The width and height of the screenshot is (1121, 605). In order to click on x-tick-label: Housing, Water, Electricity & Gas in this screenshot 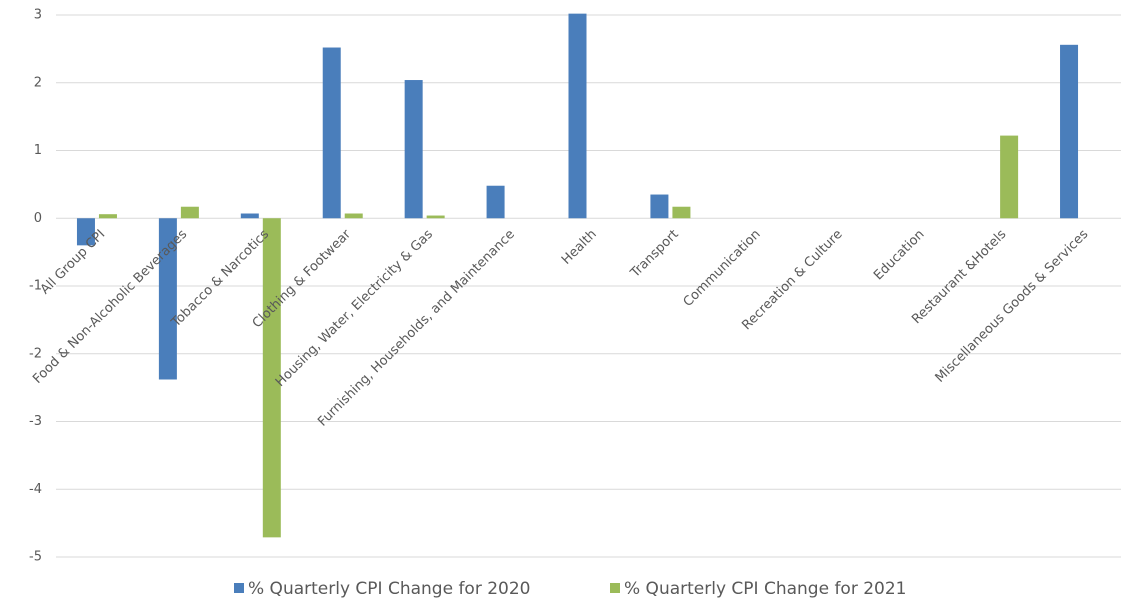, I will do `click(354, 308)`.